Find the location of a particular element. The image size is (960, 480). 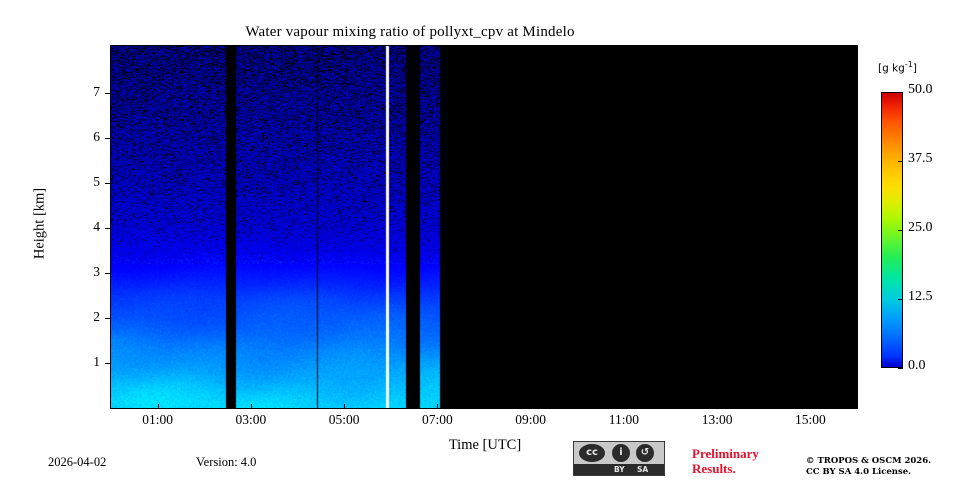

preliminary-line-2: Results. is located at coordinates (714, 468).